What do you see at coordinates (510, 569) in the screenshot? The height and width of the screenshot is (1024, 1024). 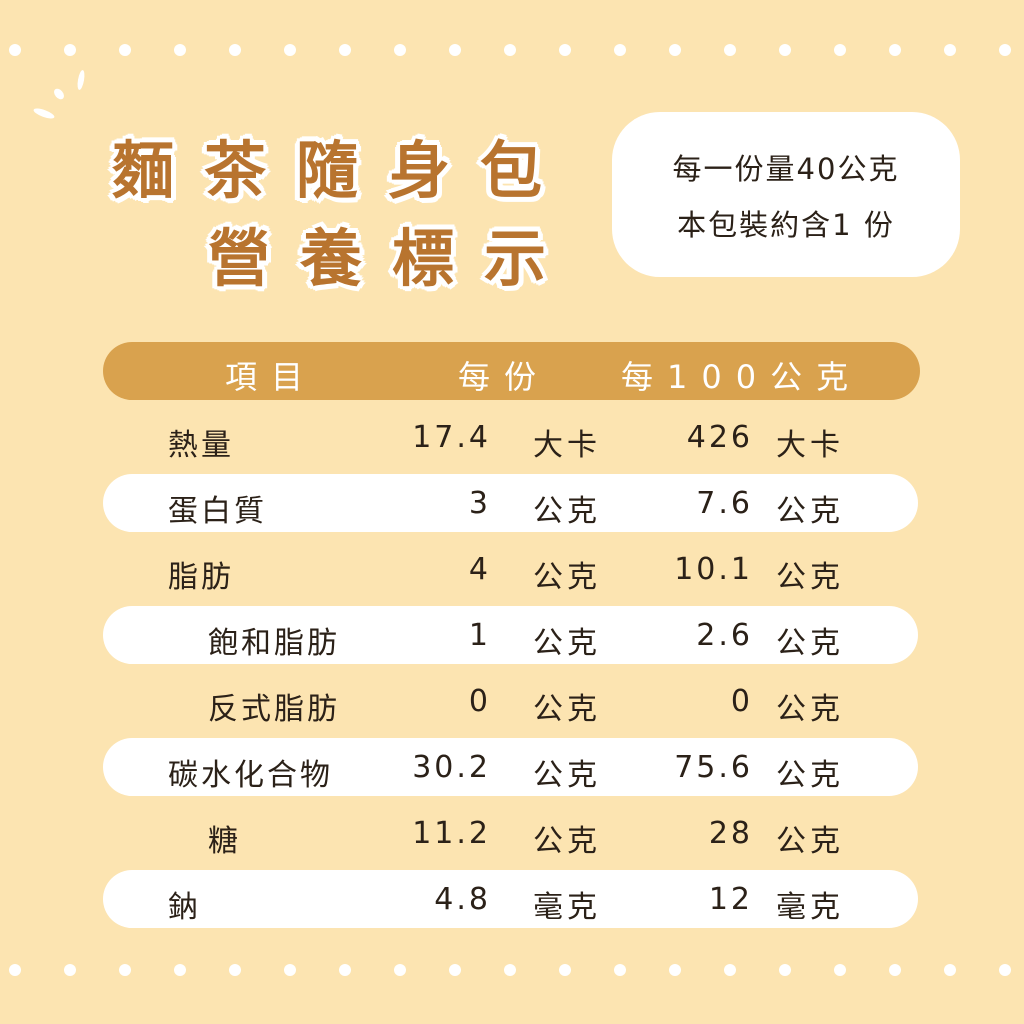 I see `table-row: 脂肪 4 公克 10.1 公克` at bounding box center [510, 569].